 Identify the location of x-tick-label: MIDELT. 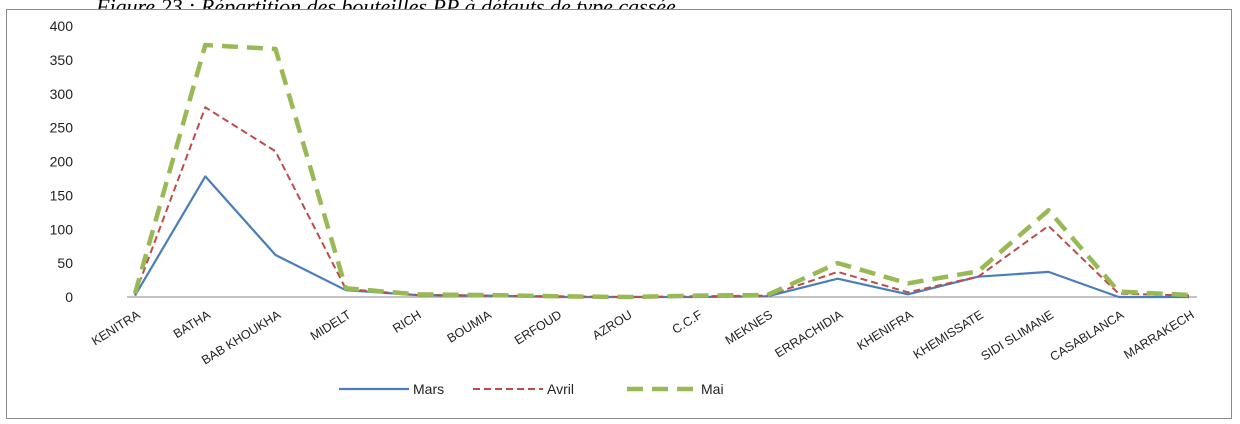
(331, 325).